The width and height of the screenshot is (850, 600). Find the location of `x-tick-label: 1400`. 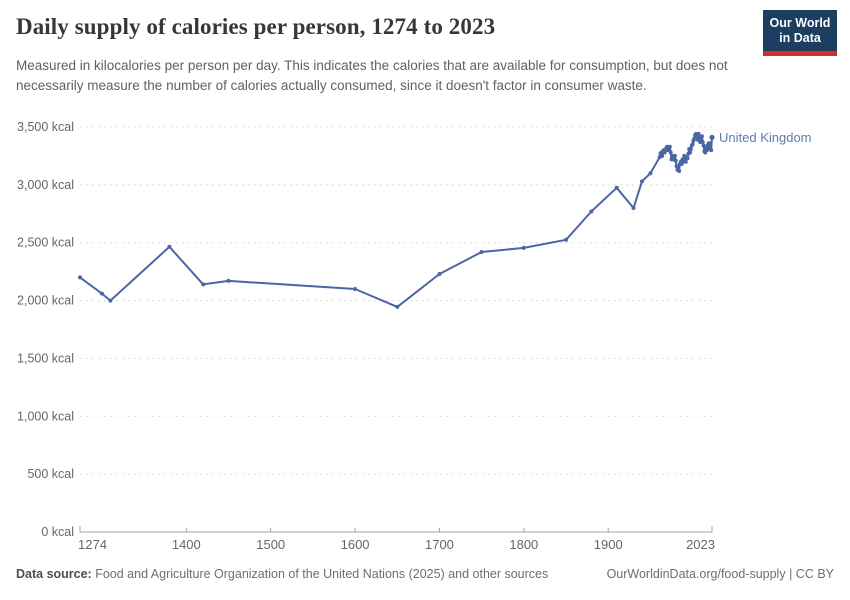

x-tick-label: 1400 is located at coordinates (186, 544).